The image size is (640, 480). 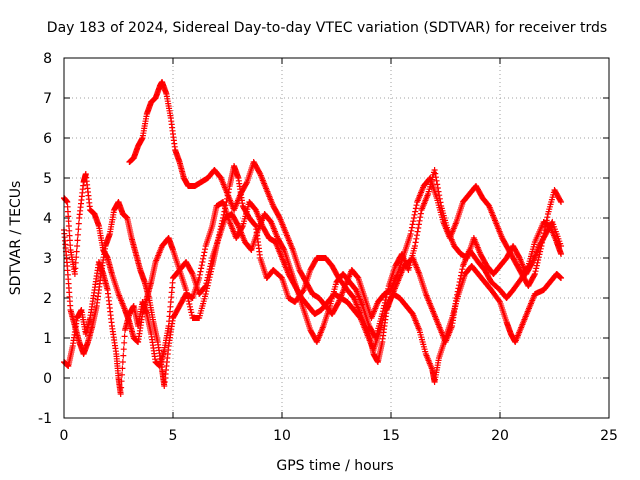 What do you see at coordinates (45, 419) in the screenshot?
I see `y-tick-label: -1` at bounding box center [45, 419].